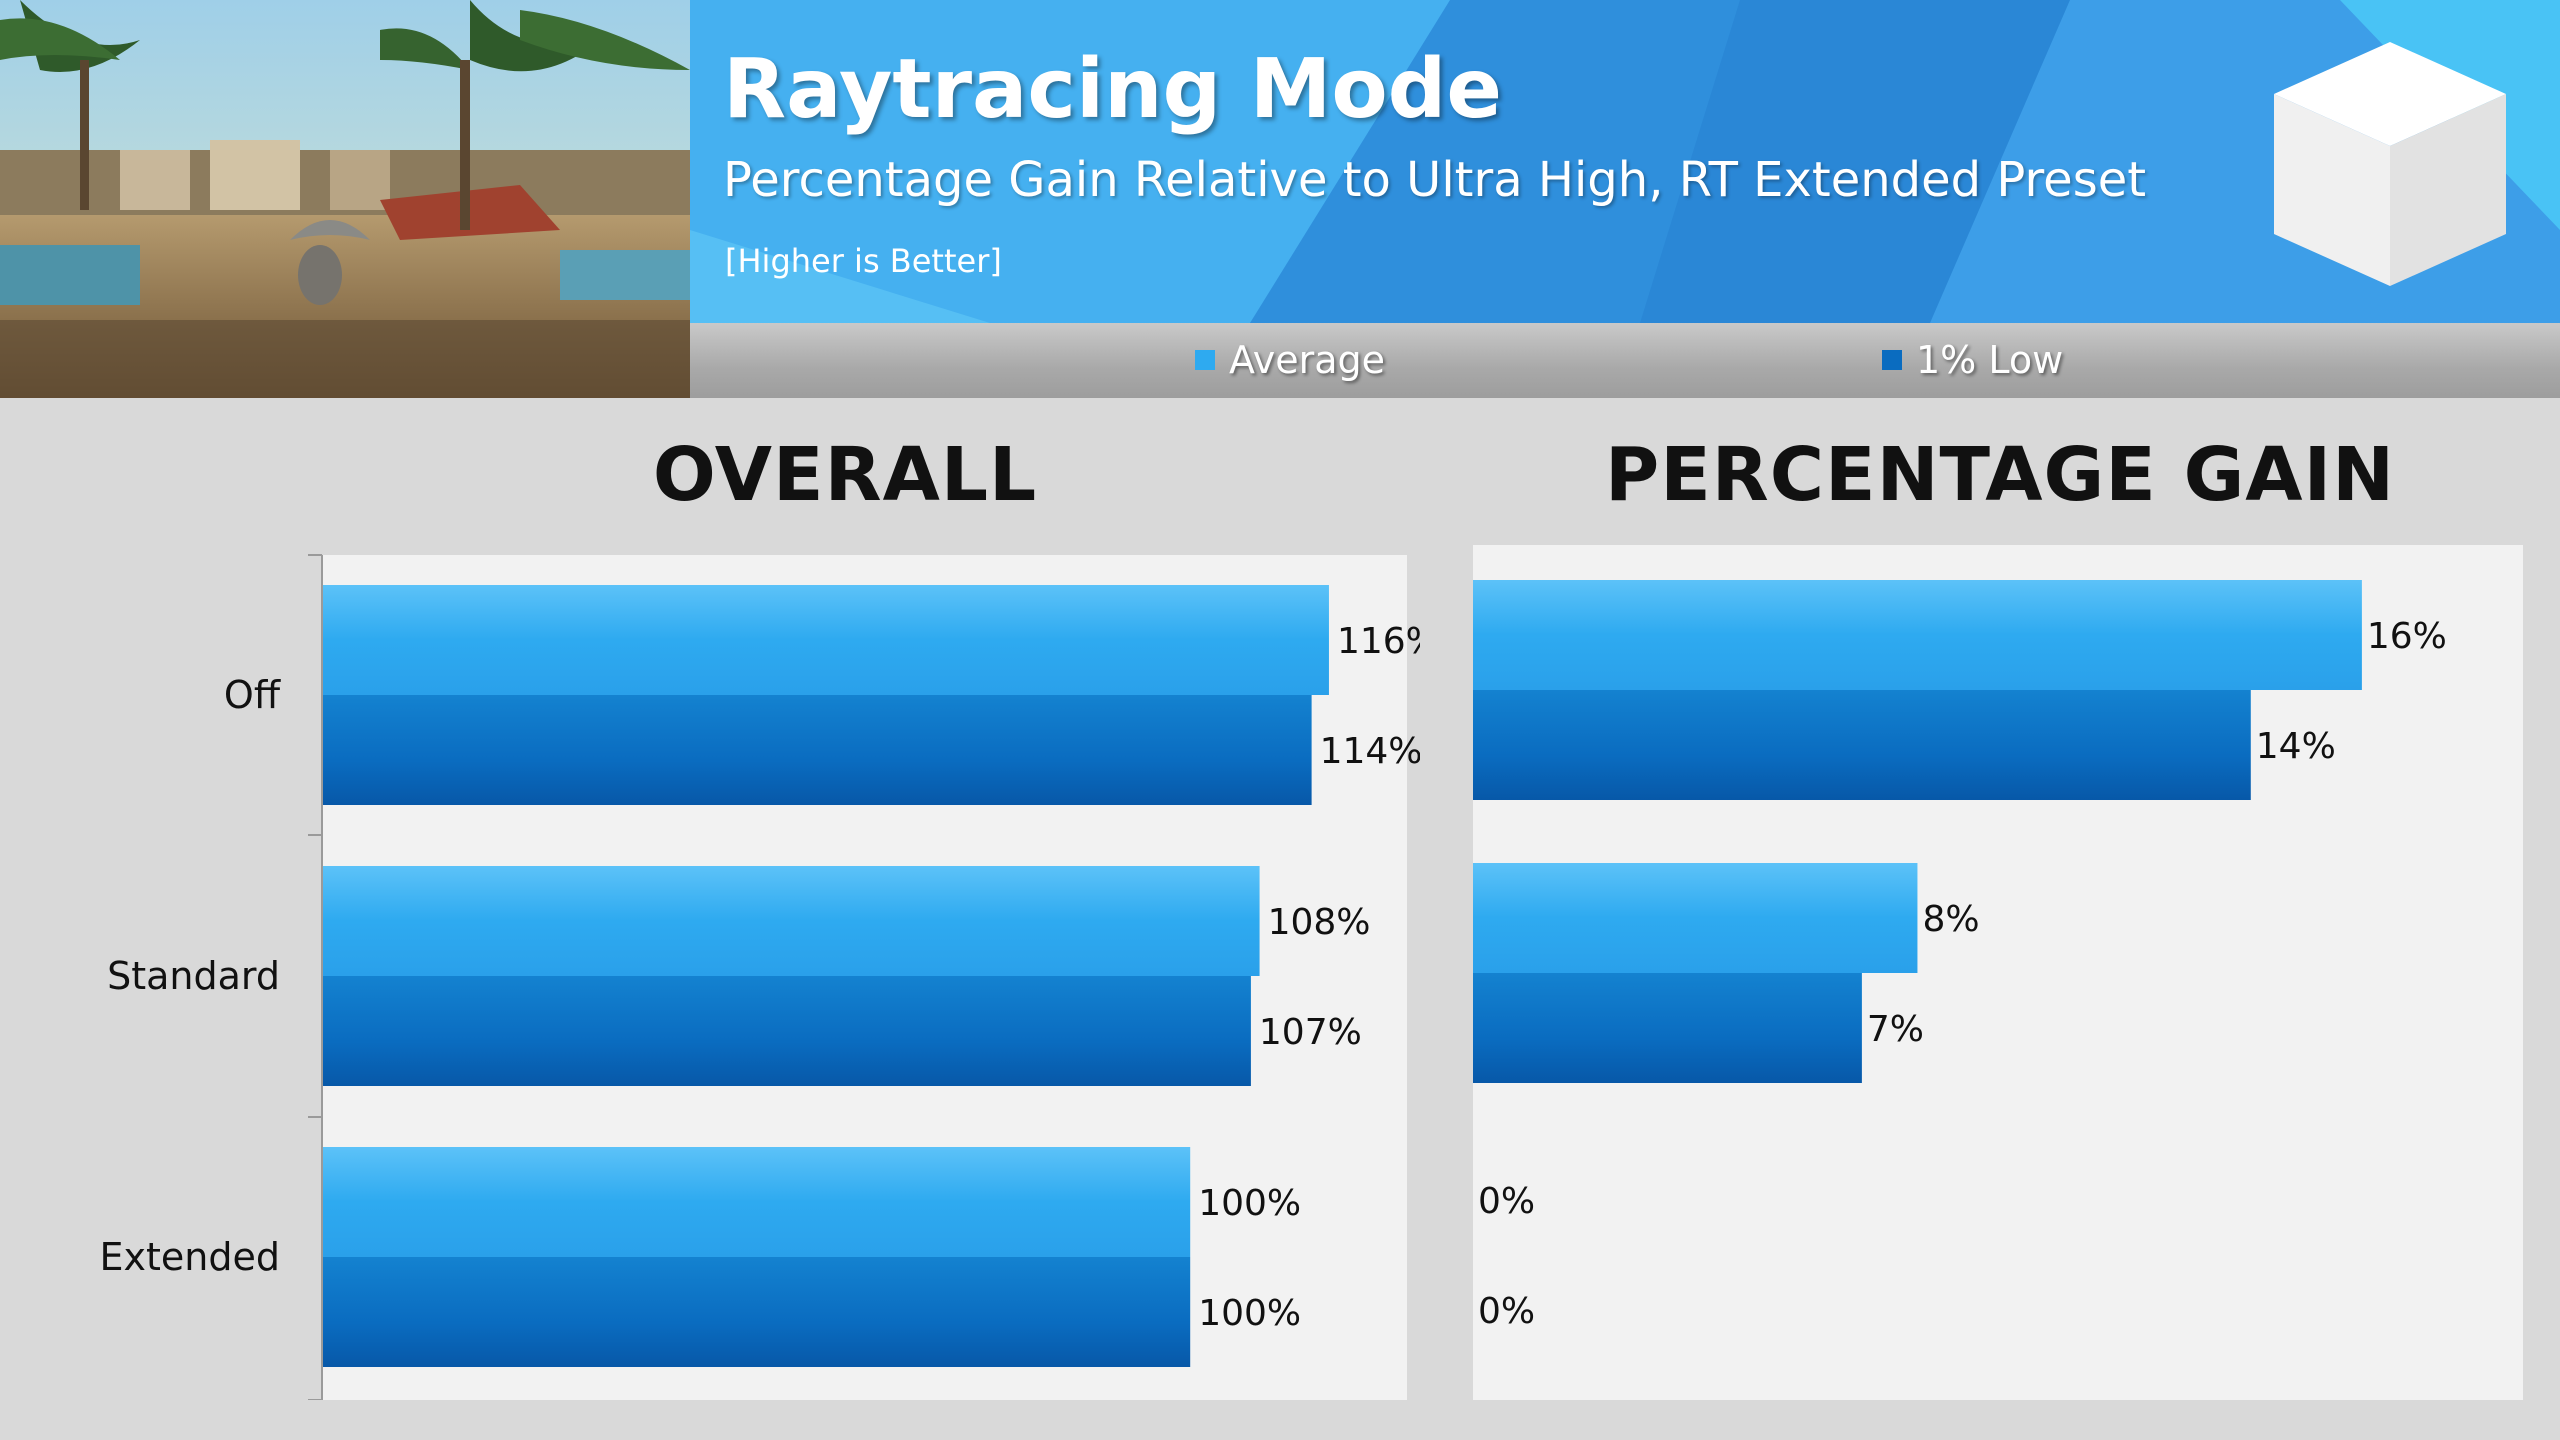 The height and width of the screenshot is (1440, 2560). Describe the element at coordinates (791, 921) in the screenshot. I see `overall-bar-average-standard` at that location.